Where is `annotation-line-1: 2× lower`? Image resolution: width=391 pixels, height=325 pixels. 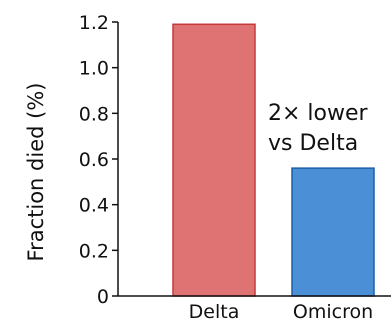
annotation-line-1: 2× lower is located at coordinates (318, 113).